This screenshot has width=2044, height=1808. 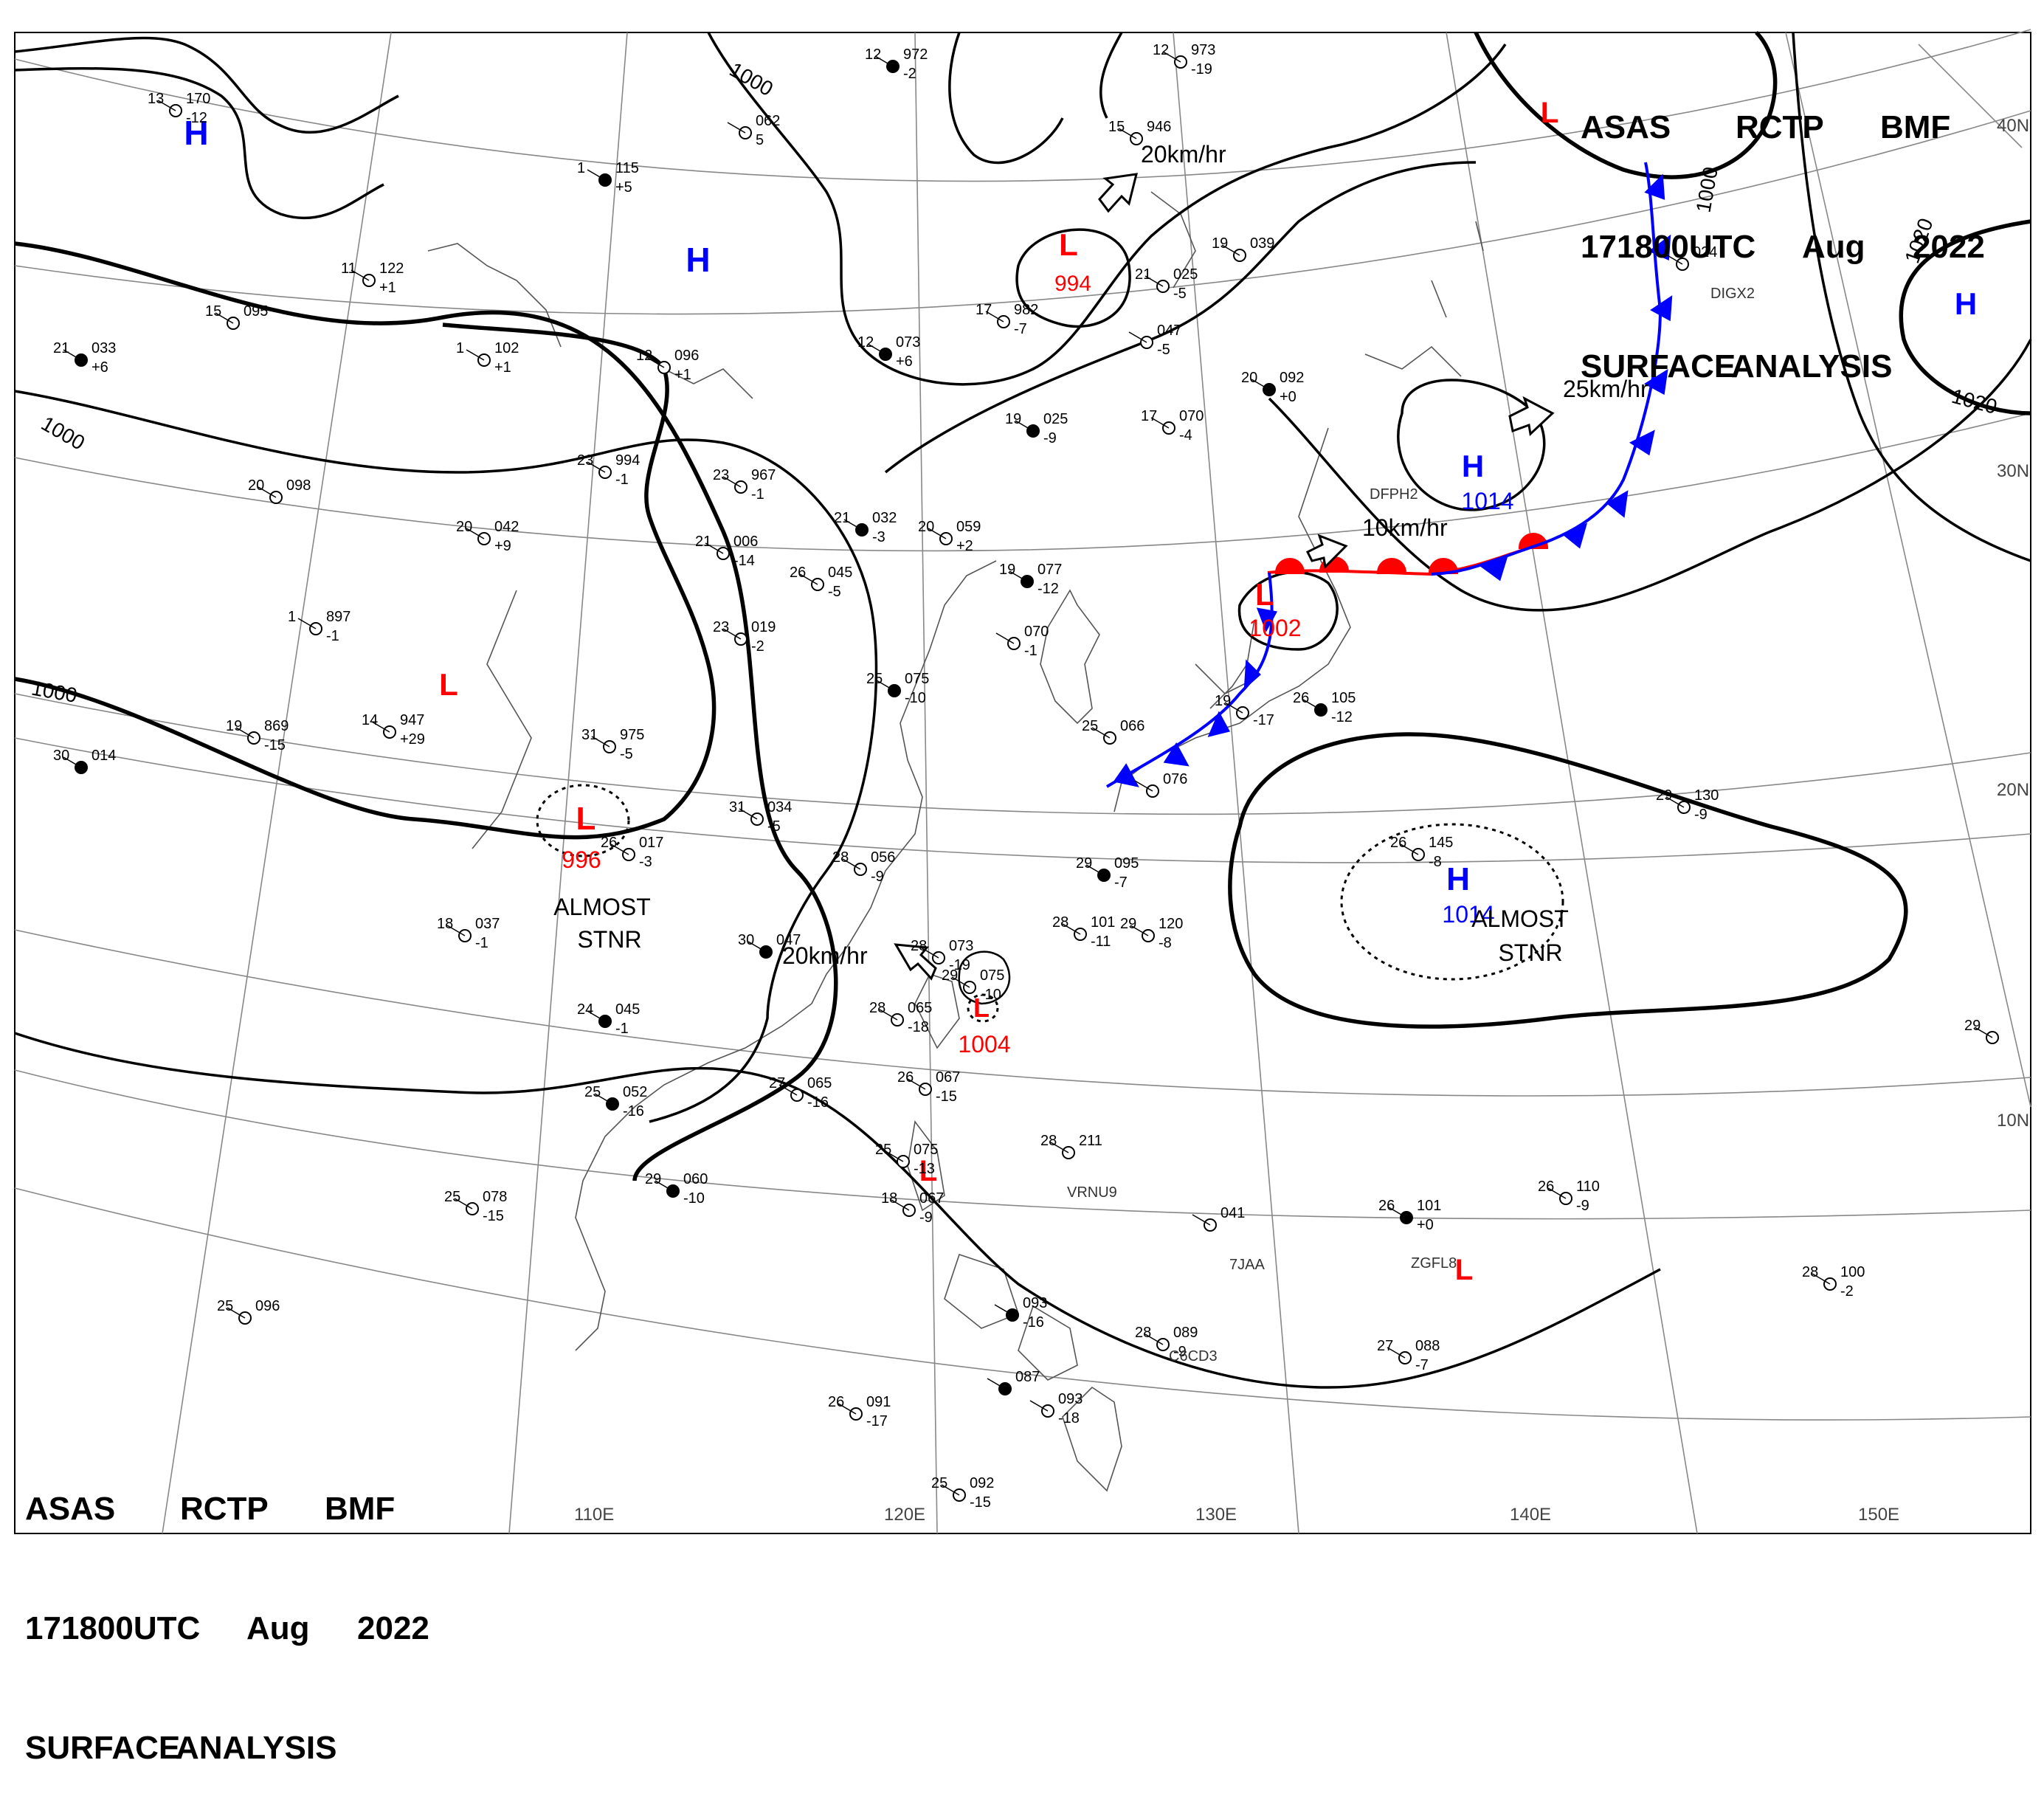 I want to click on station-plot: 14 947 +29, so click(x=393, y=730).